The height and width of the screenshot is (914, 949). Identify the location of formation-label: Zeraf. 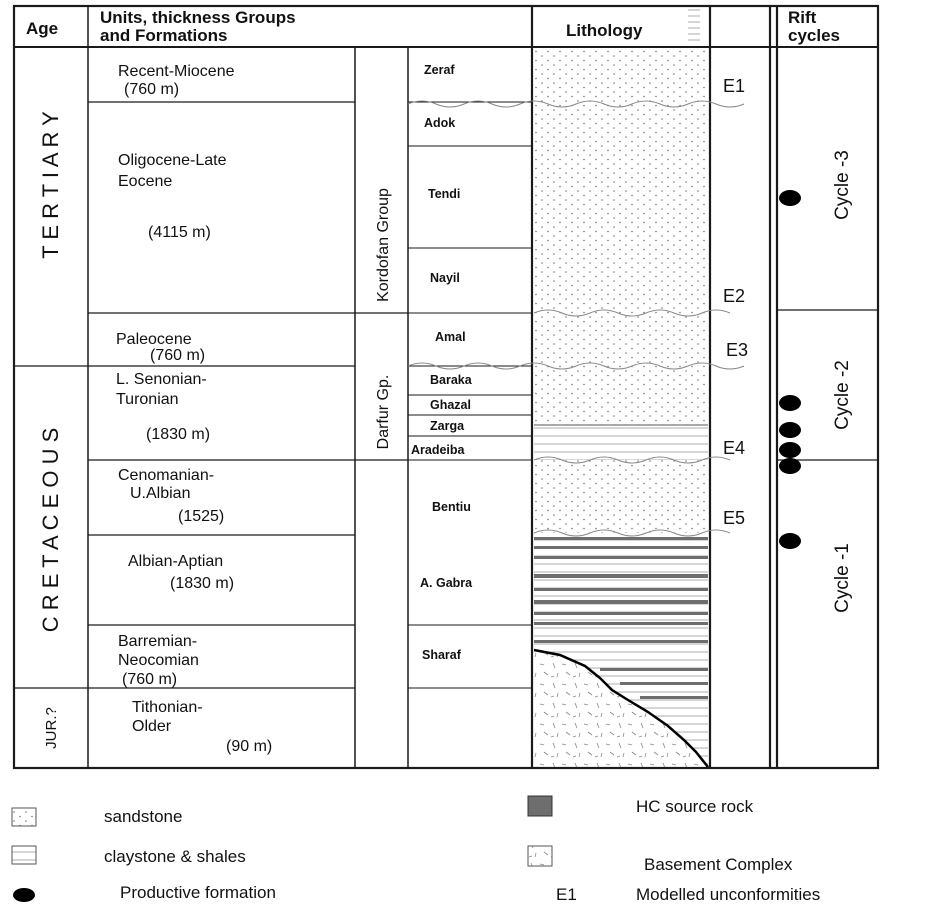
(439, 70).